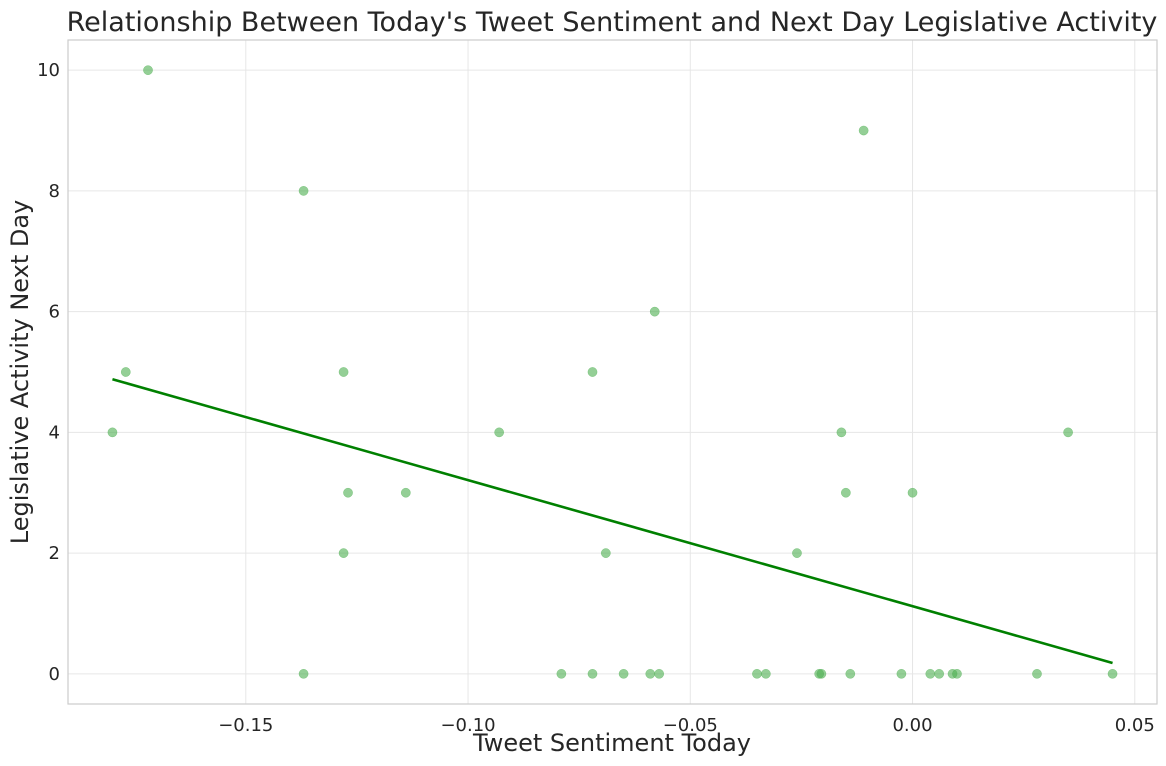 This screenshot has width=1166, height=766. I want to click on y-tick-label: 4, so click(54, 432).